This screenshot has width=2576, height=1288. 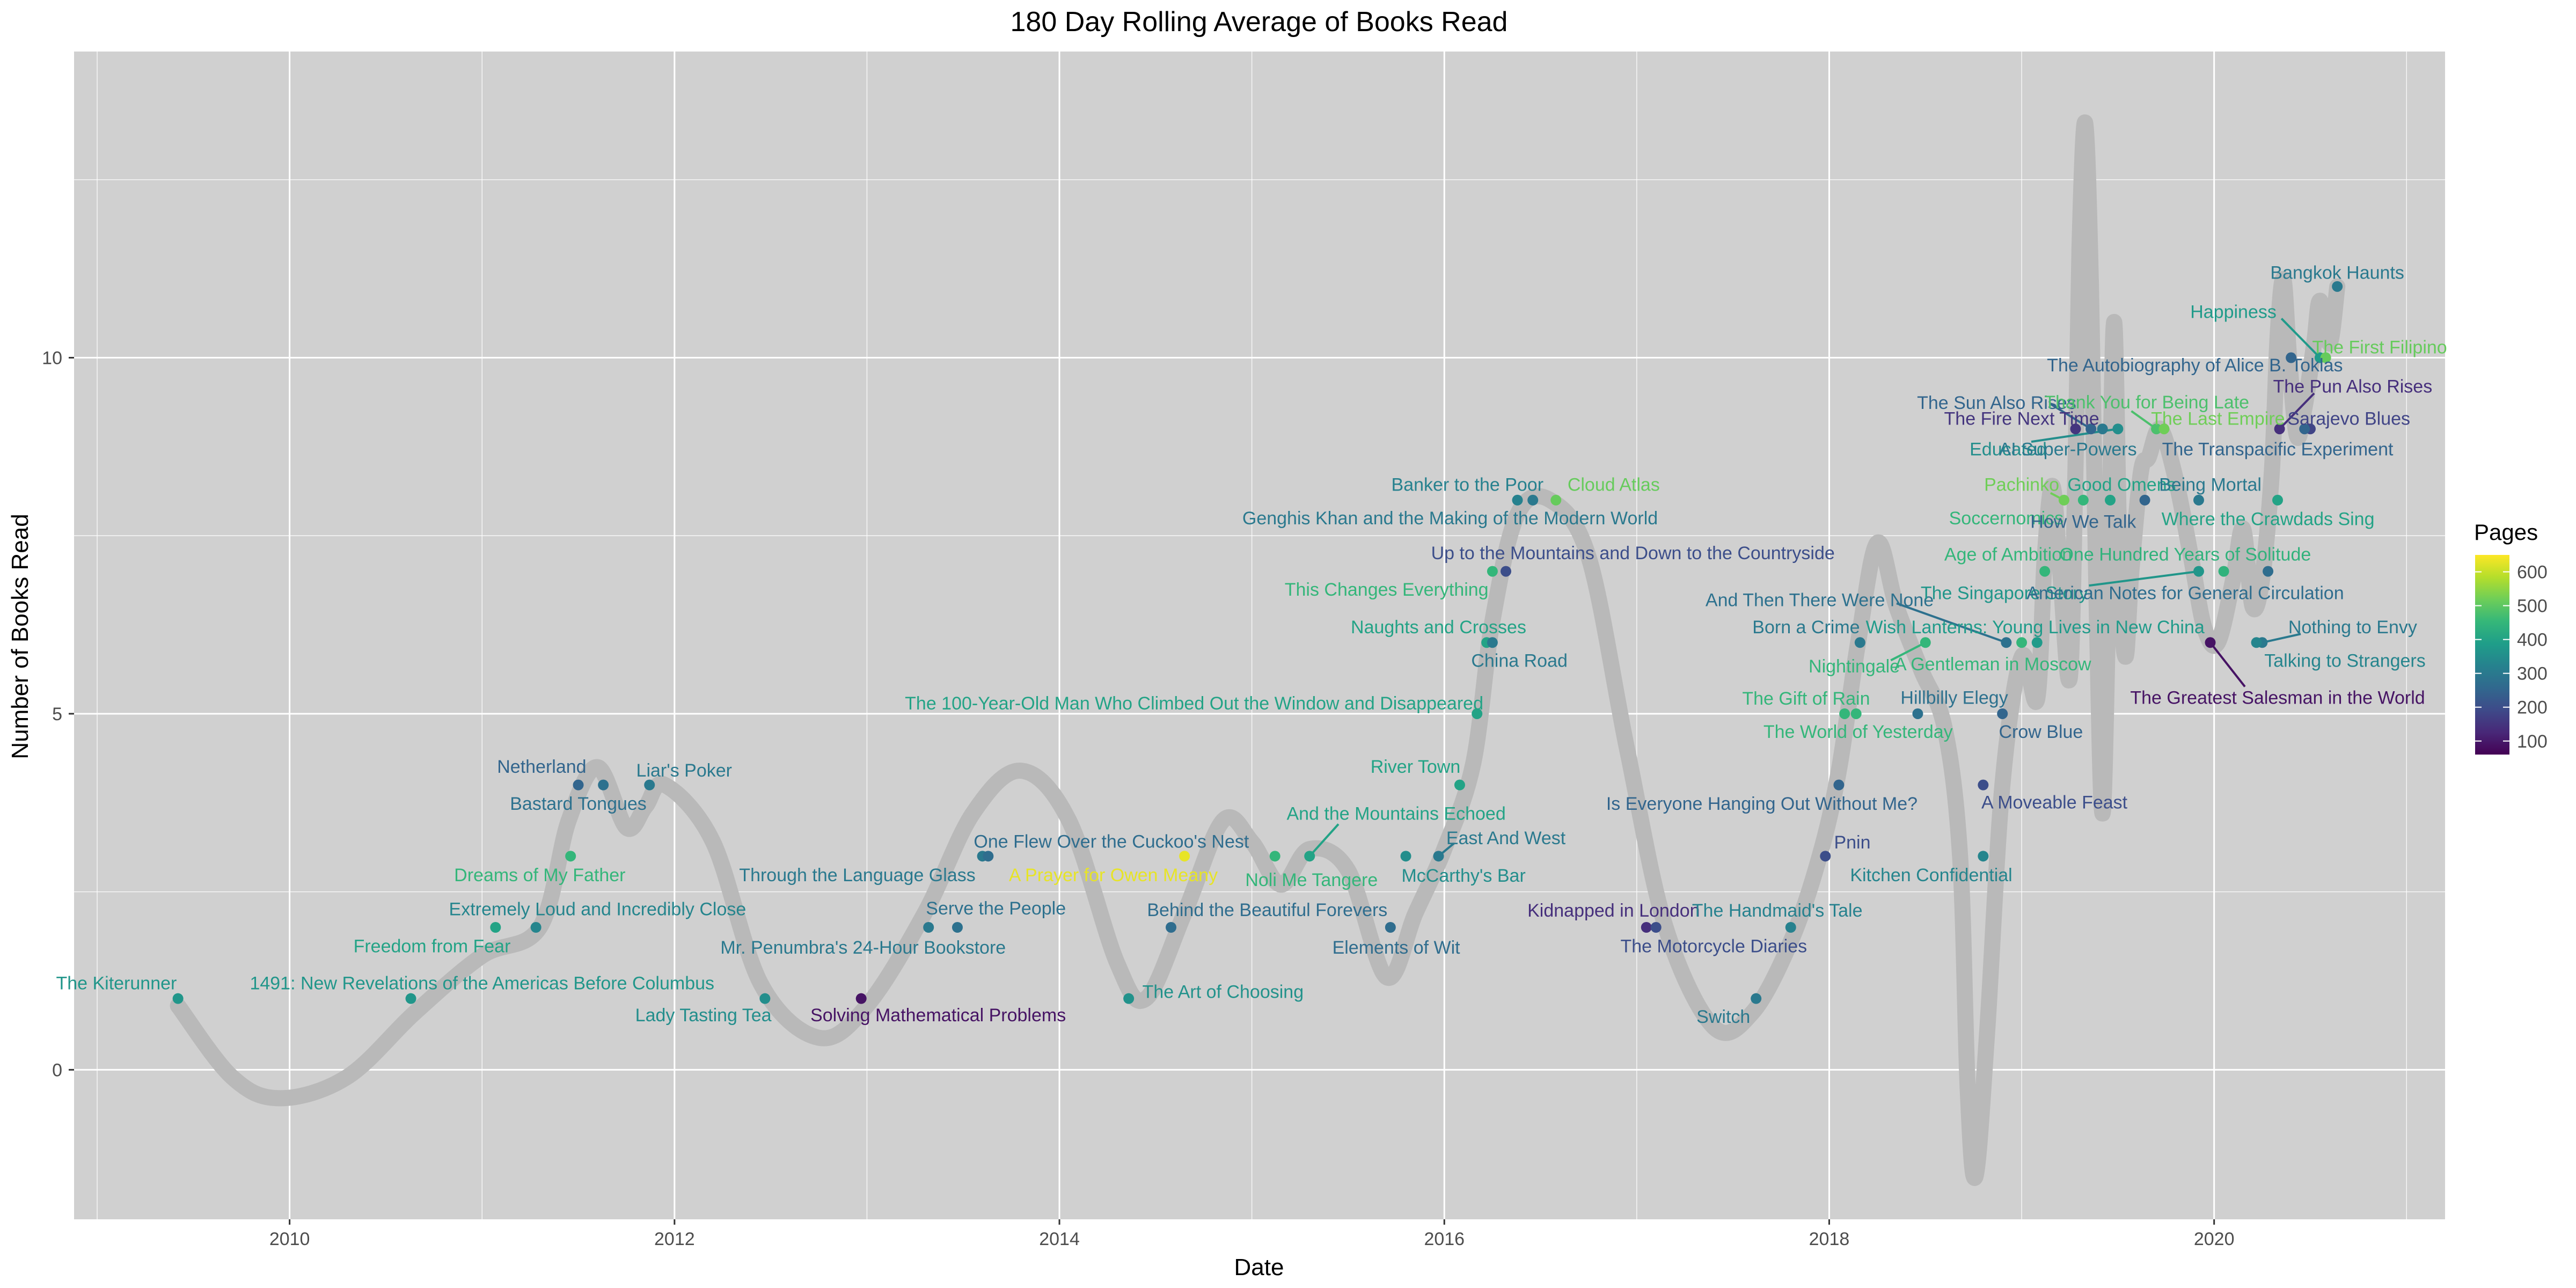 I want to click on legend-tick-label: 400, so click(x=2532, y=640).